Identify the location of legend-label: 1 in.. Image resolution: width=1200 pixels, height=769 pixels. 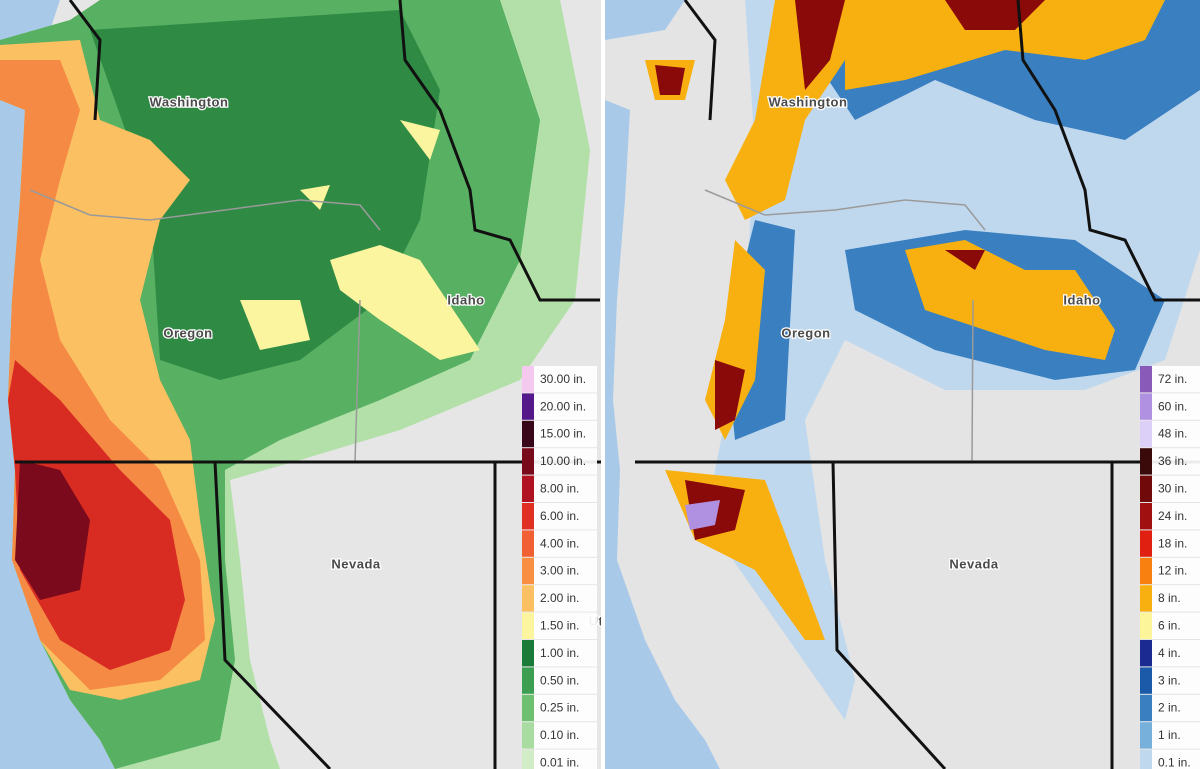
(1169, 735).